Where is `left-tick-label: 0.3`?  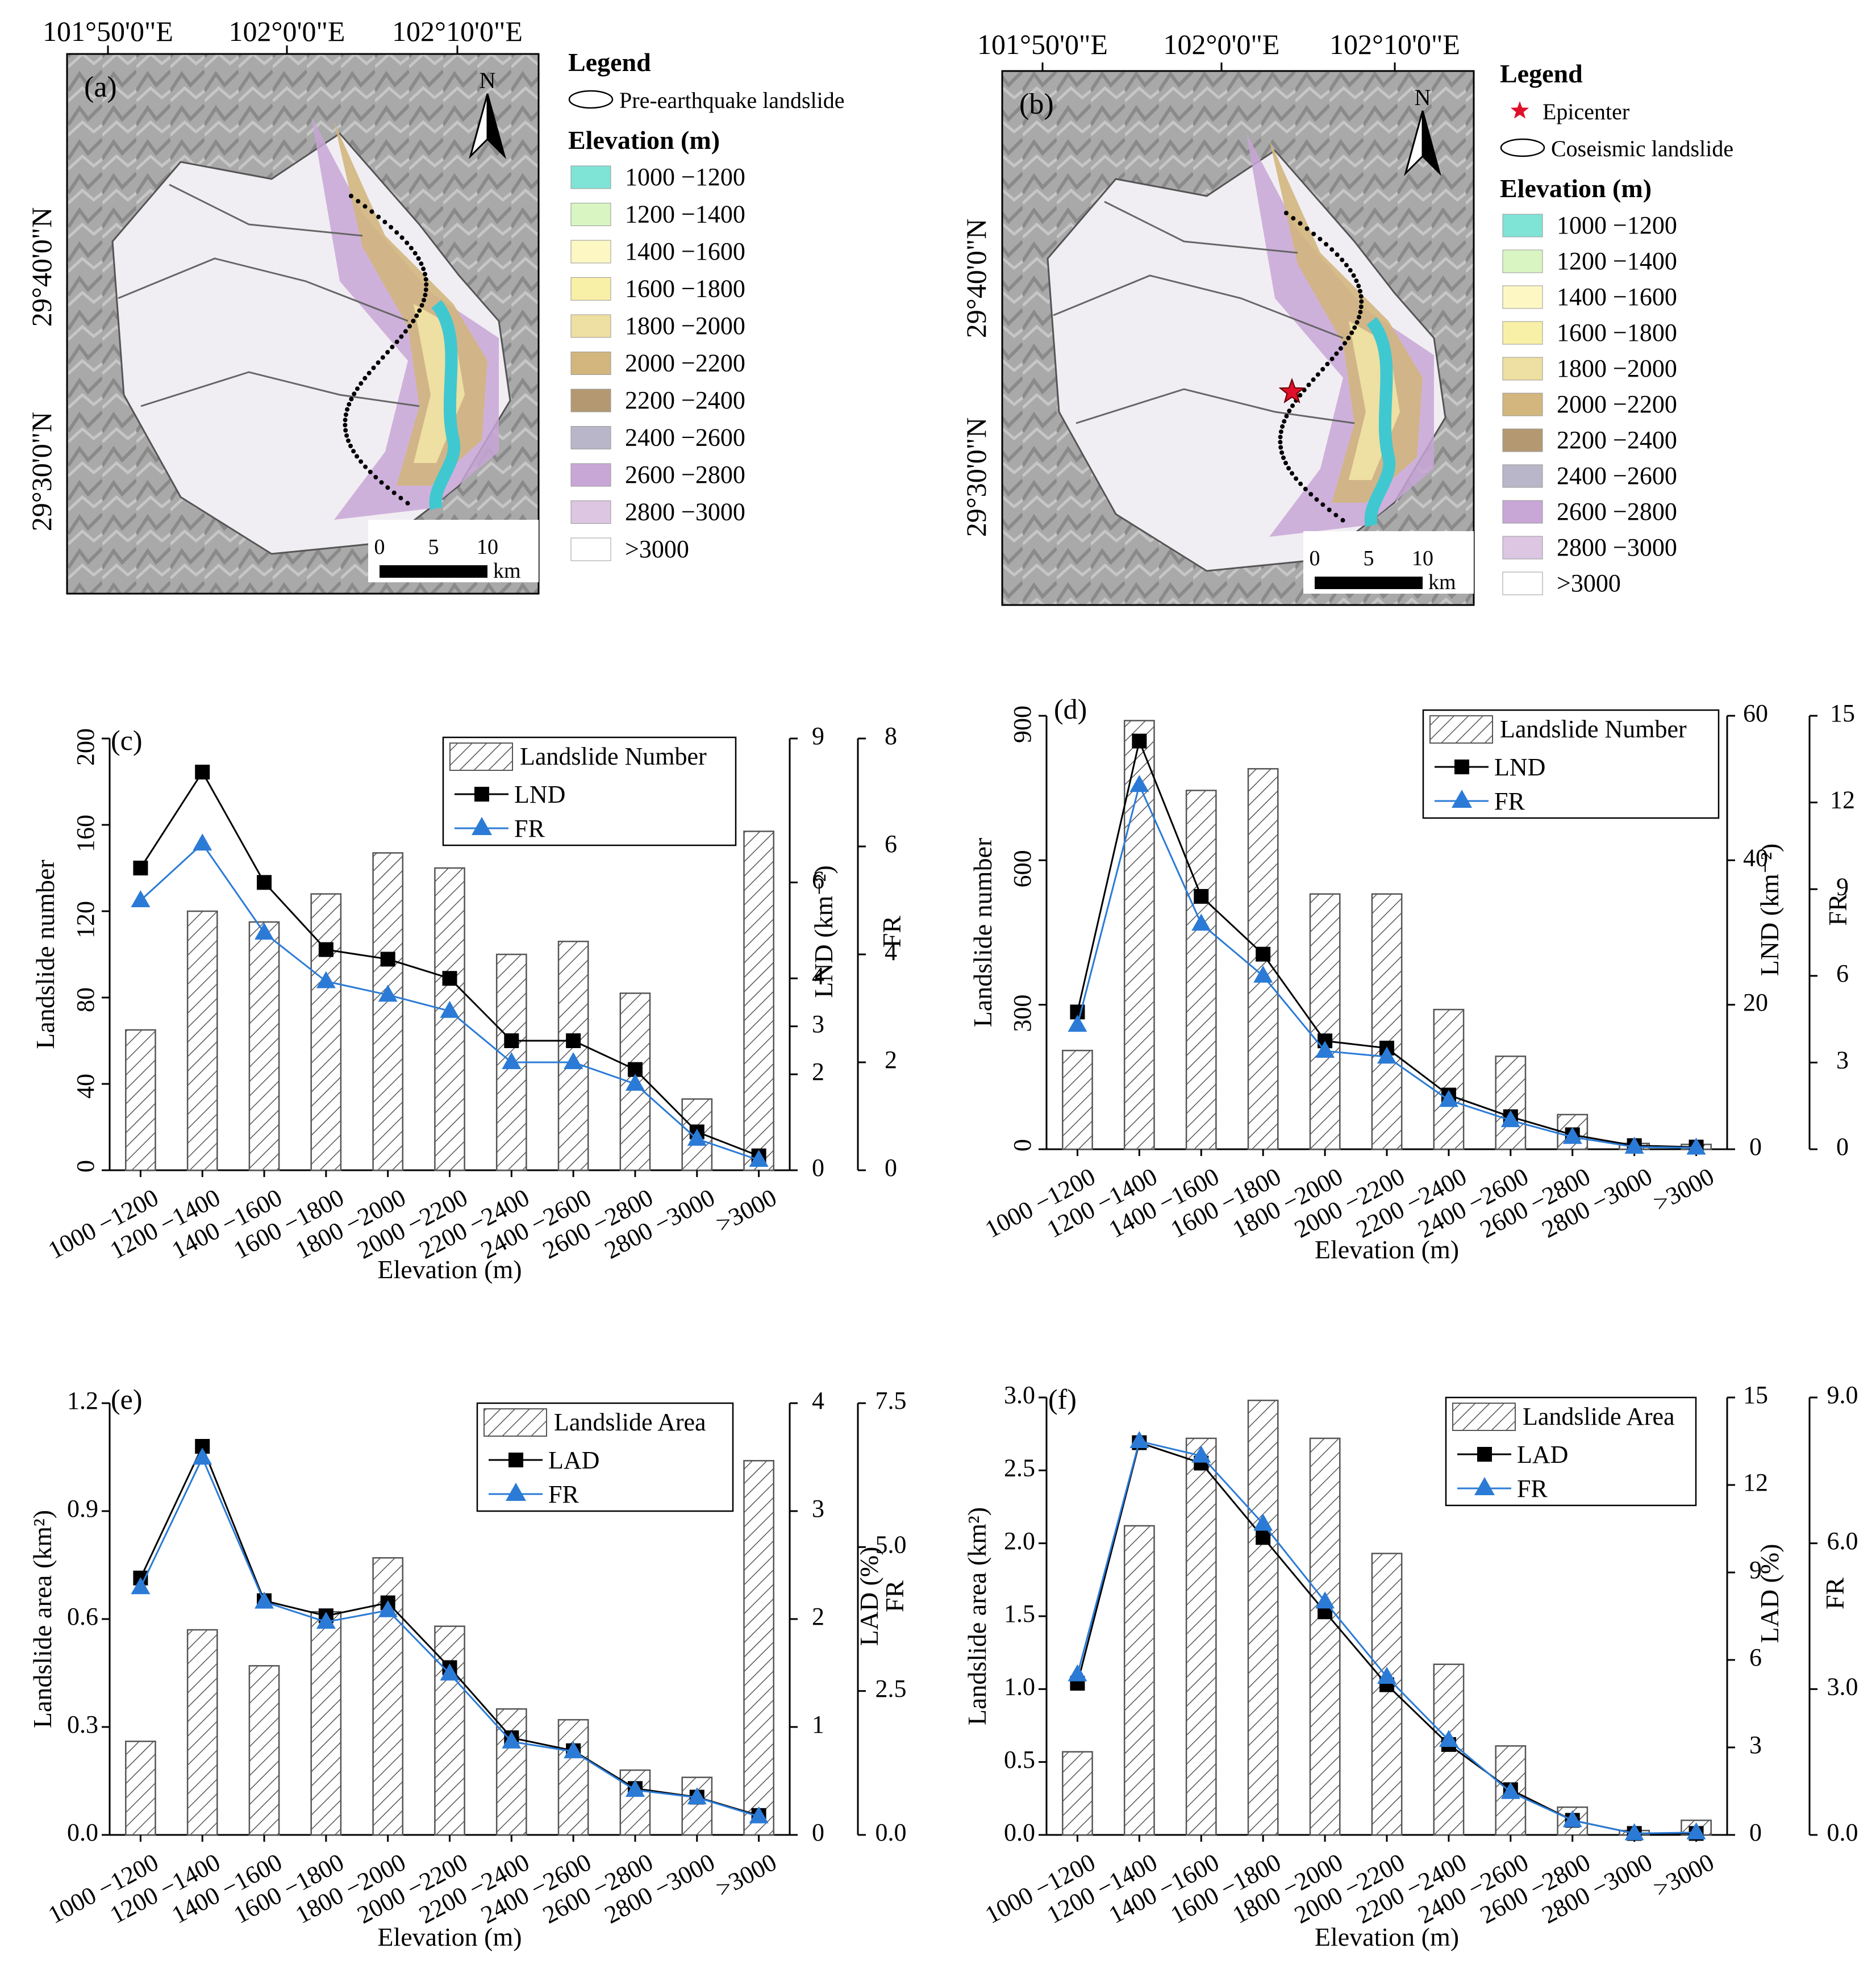
left-tick-label: 0.3 is located at coordinates (82, 1724).